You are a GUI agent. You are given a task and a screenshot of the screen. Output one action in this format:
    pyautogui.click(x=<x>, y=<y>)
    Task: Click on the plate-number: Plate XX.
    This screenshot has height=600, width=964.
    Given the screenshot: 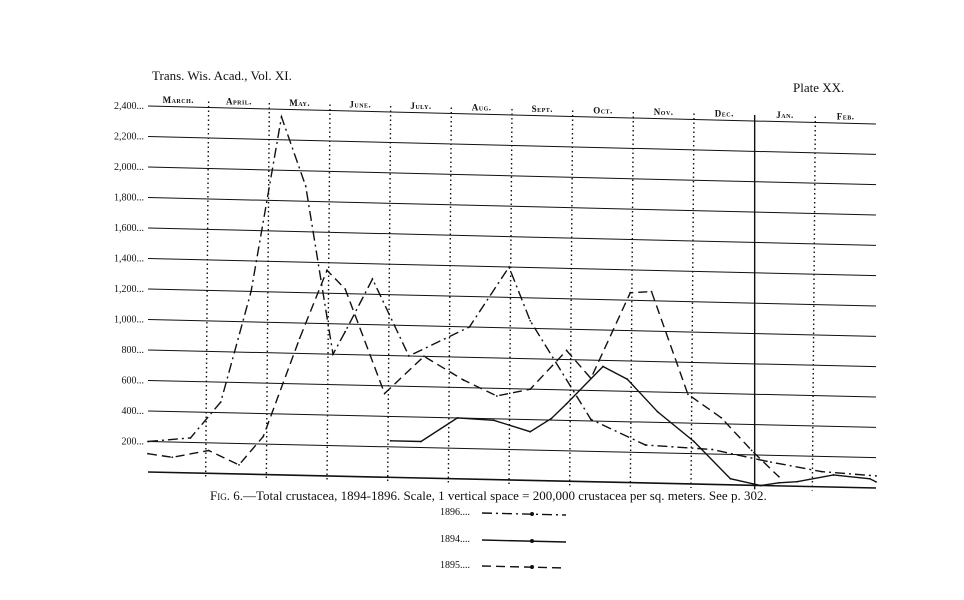 What is the action you would take?
    pyautogui.click(x=819, y=87)
    